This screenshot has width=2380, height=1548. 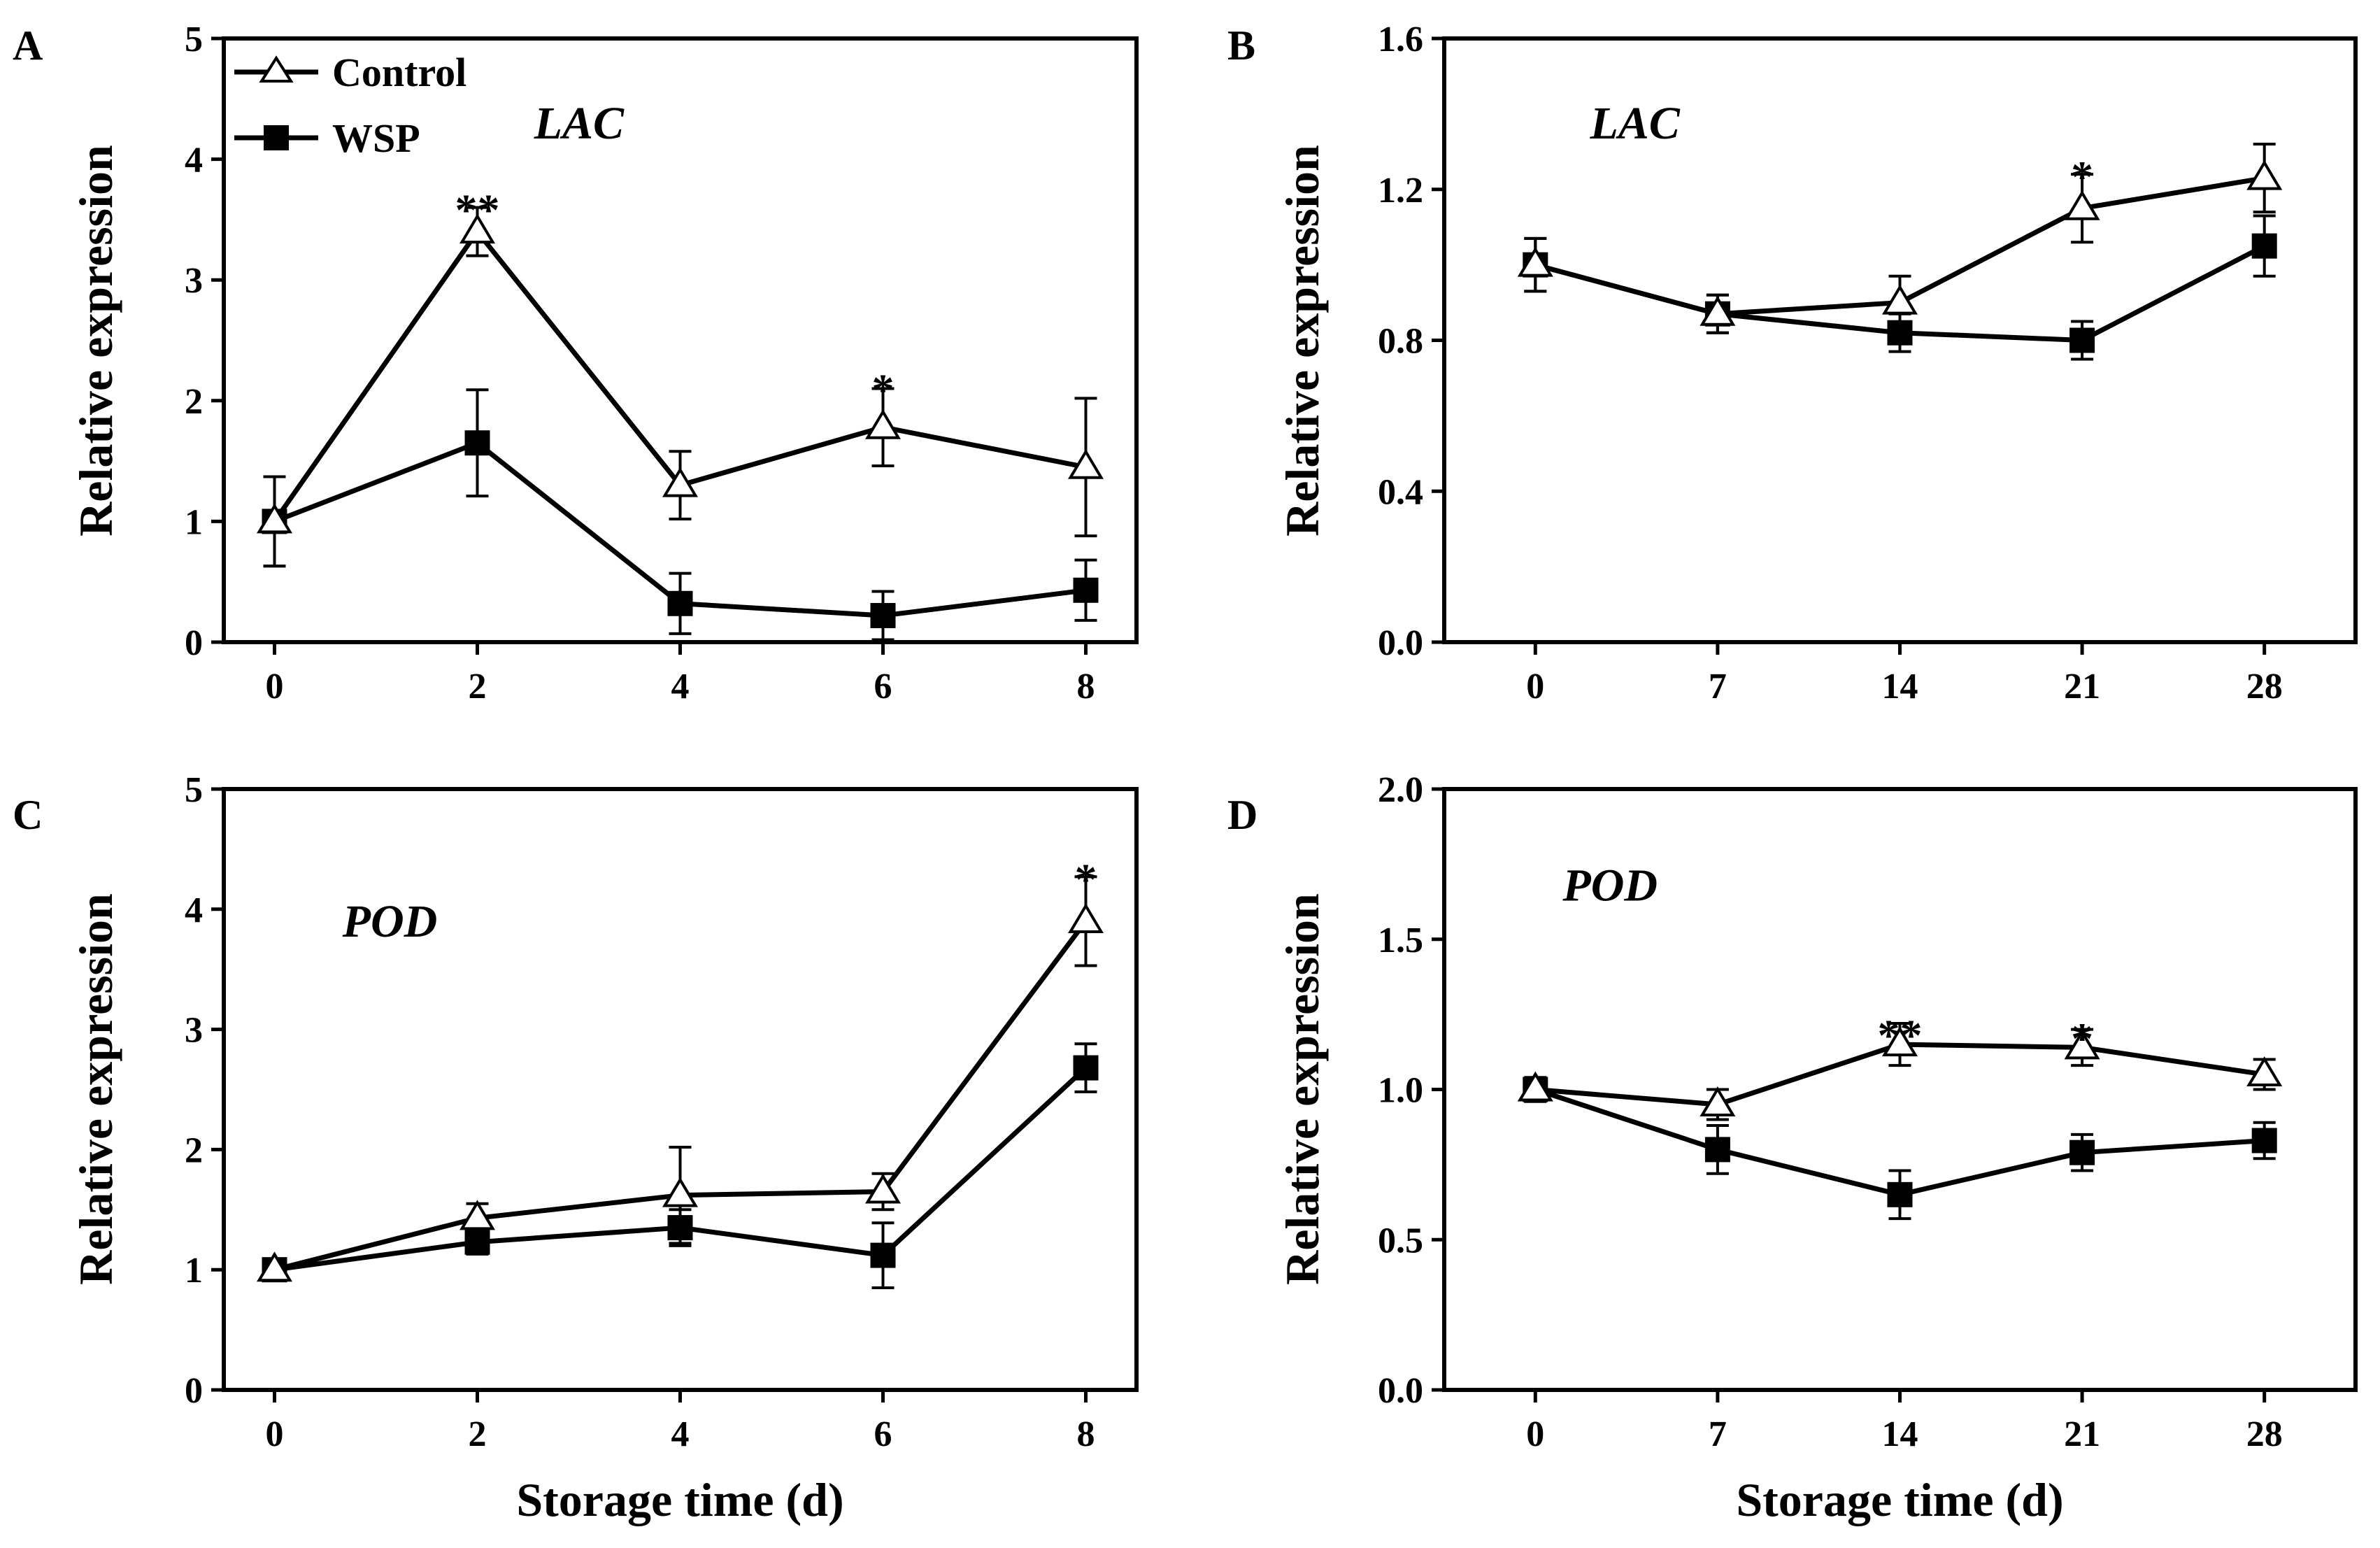 I want to click on legend-control-label: Control, so click(x=399, y=72).